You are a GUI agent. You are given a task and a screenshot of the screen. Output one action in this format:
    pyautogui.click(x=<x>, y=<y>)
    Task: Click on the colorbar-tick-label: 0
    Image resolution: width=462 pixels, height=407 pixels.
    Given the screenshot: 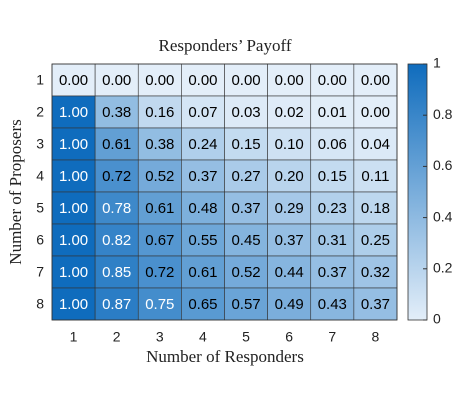 What is the action you would take?
    pyautogui.click(x=437, y=319)
    